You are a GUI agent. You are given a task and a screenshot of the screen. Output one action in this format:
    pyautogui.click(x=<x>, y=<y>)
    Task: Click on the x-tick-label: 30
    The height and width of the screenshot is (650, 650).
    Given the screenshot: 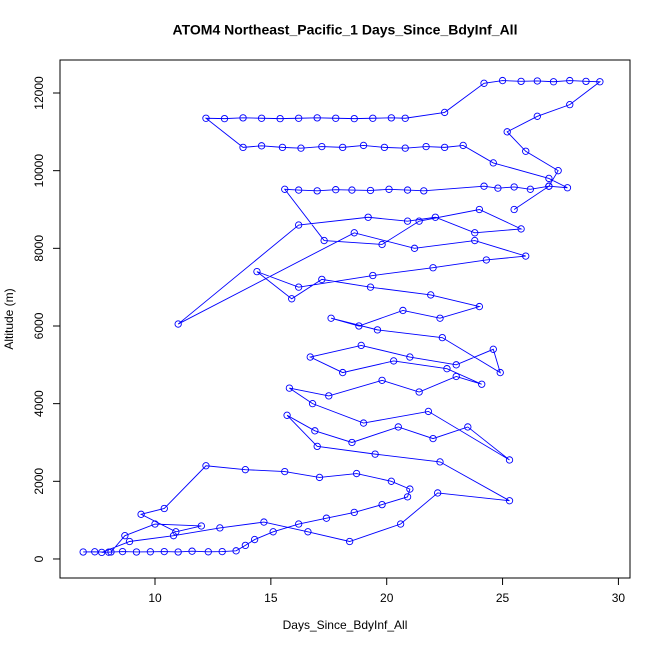 What is the action you would take?
    pyautogui.click(x=619, y=598)
    